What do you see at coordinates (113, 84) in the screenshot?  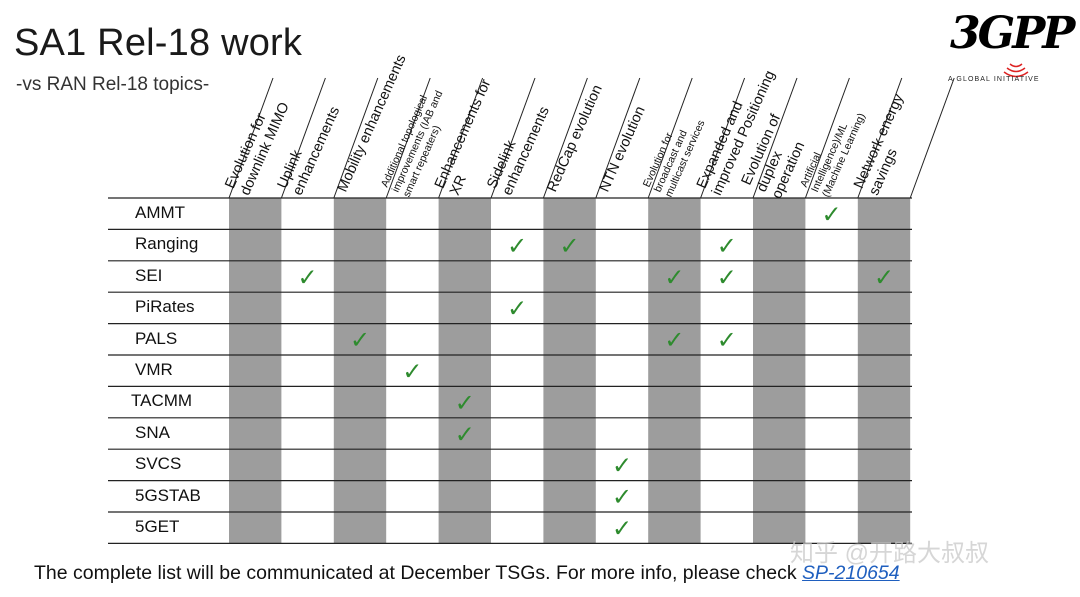 I see `slide-subtitle: -vs RAN Rel-18 topics-` at bounding box center [113, 84].